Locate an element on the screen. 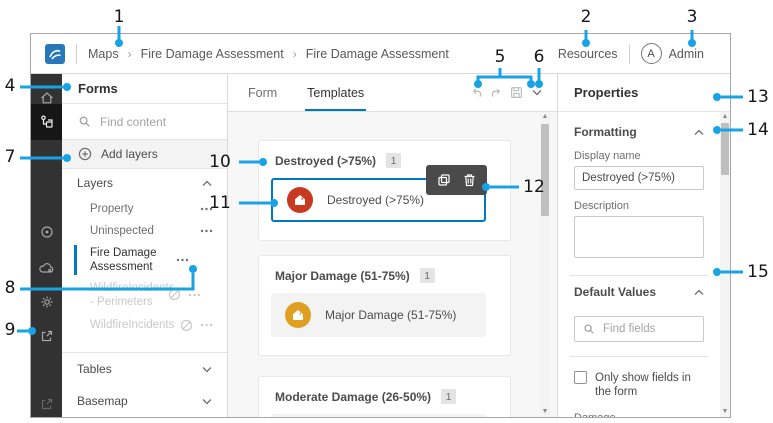 Image resolution: width=773 pixels, height=423 pixels. layer-row-uninspected: Uninspected is located at coordinates (144, 231).